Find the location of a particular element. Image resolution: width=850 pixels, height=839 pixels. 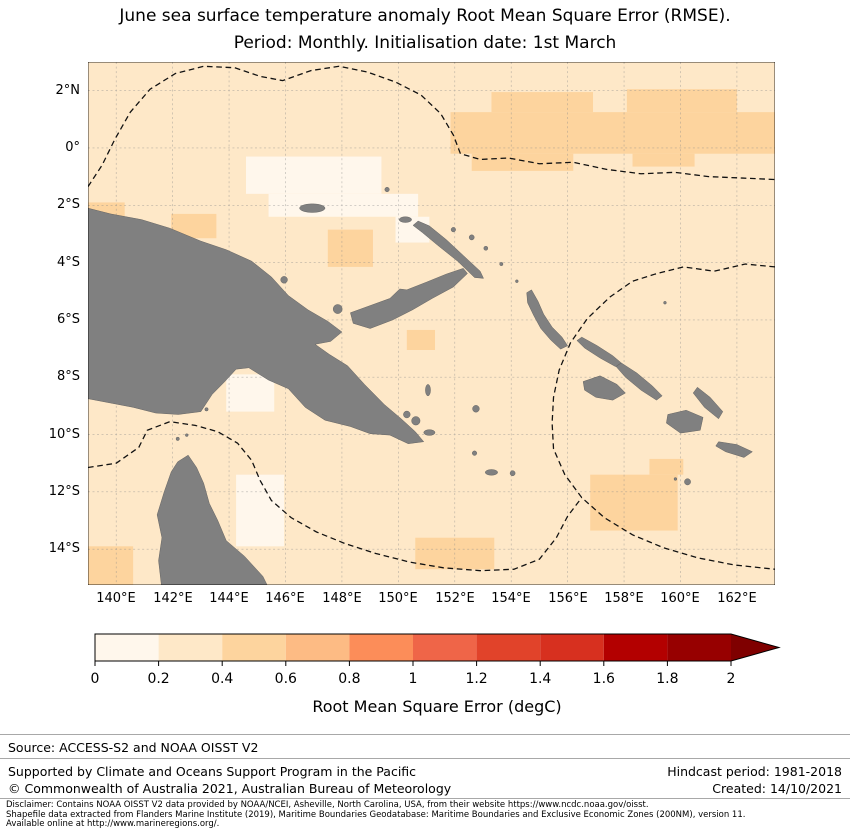

svg-text: 1 is located at coordinates (413, 679).